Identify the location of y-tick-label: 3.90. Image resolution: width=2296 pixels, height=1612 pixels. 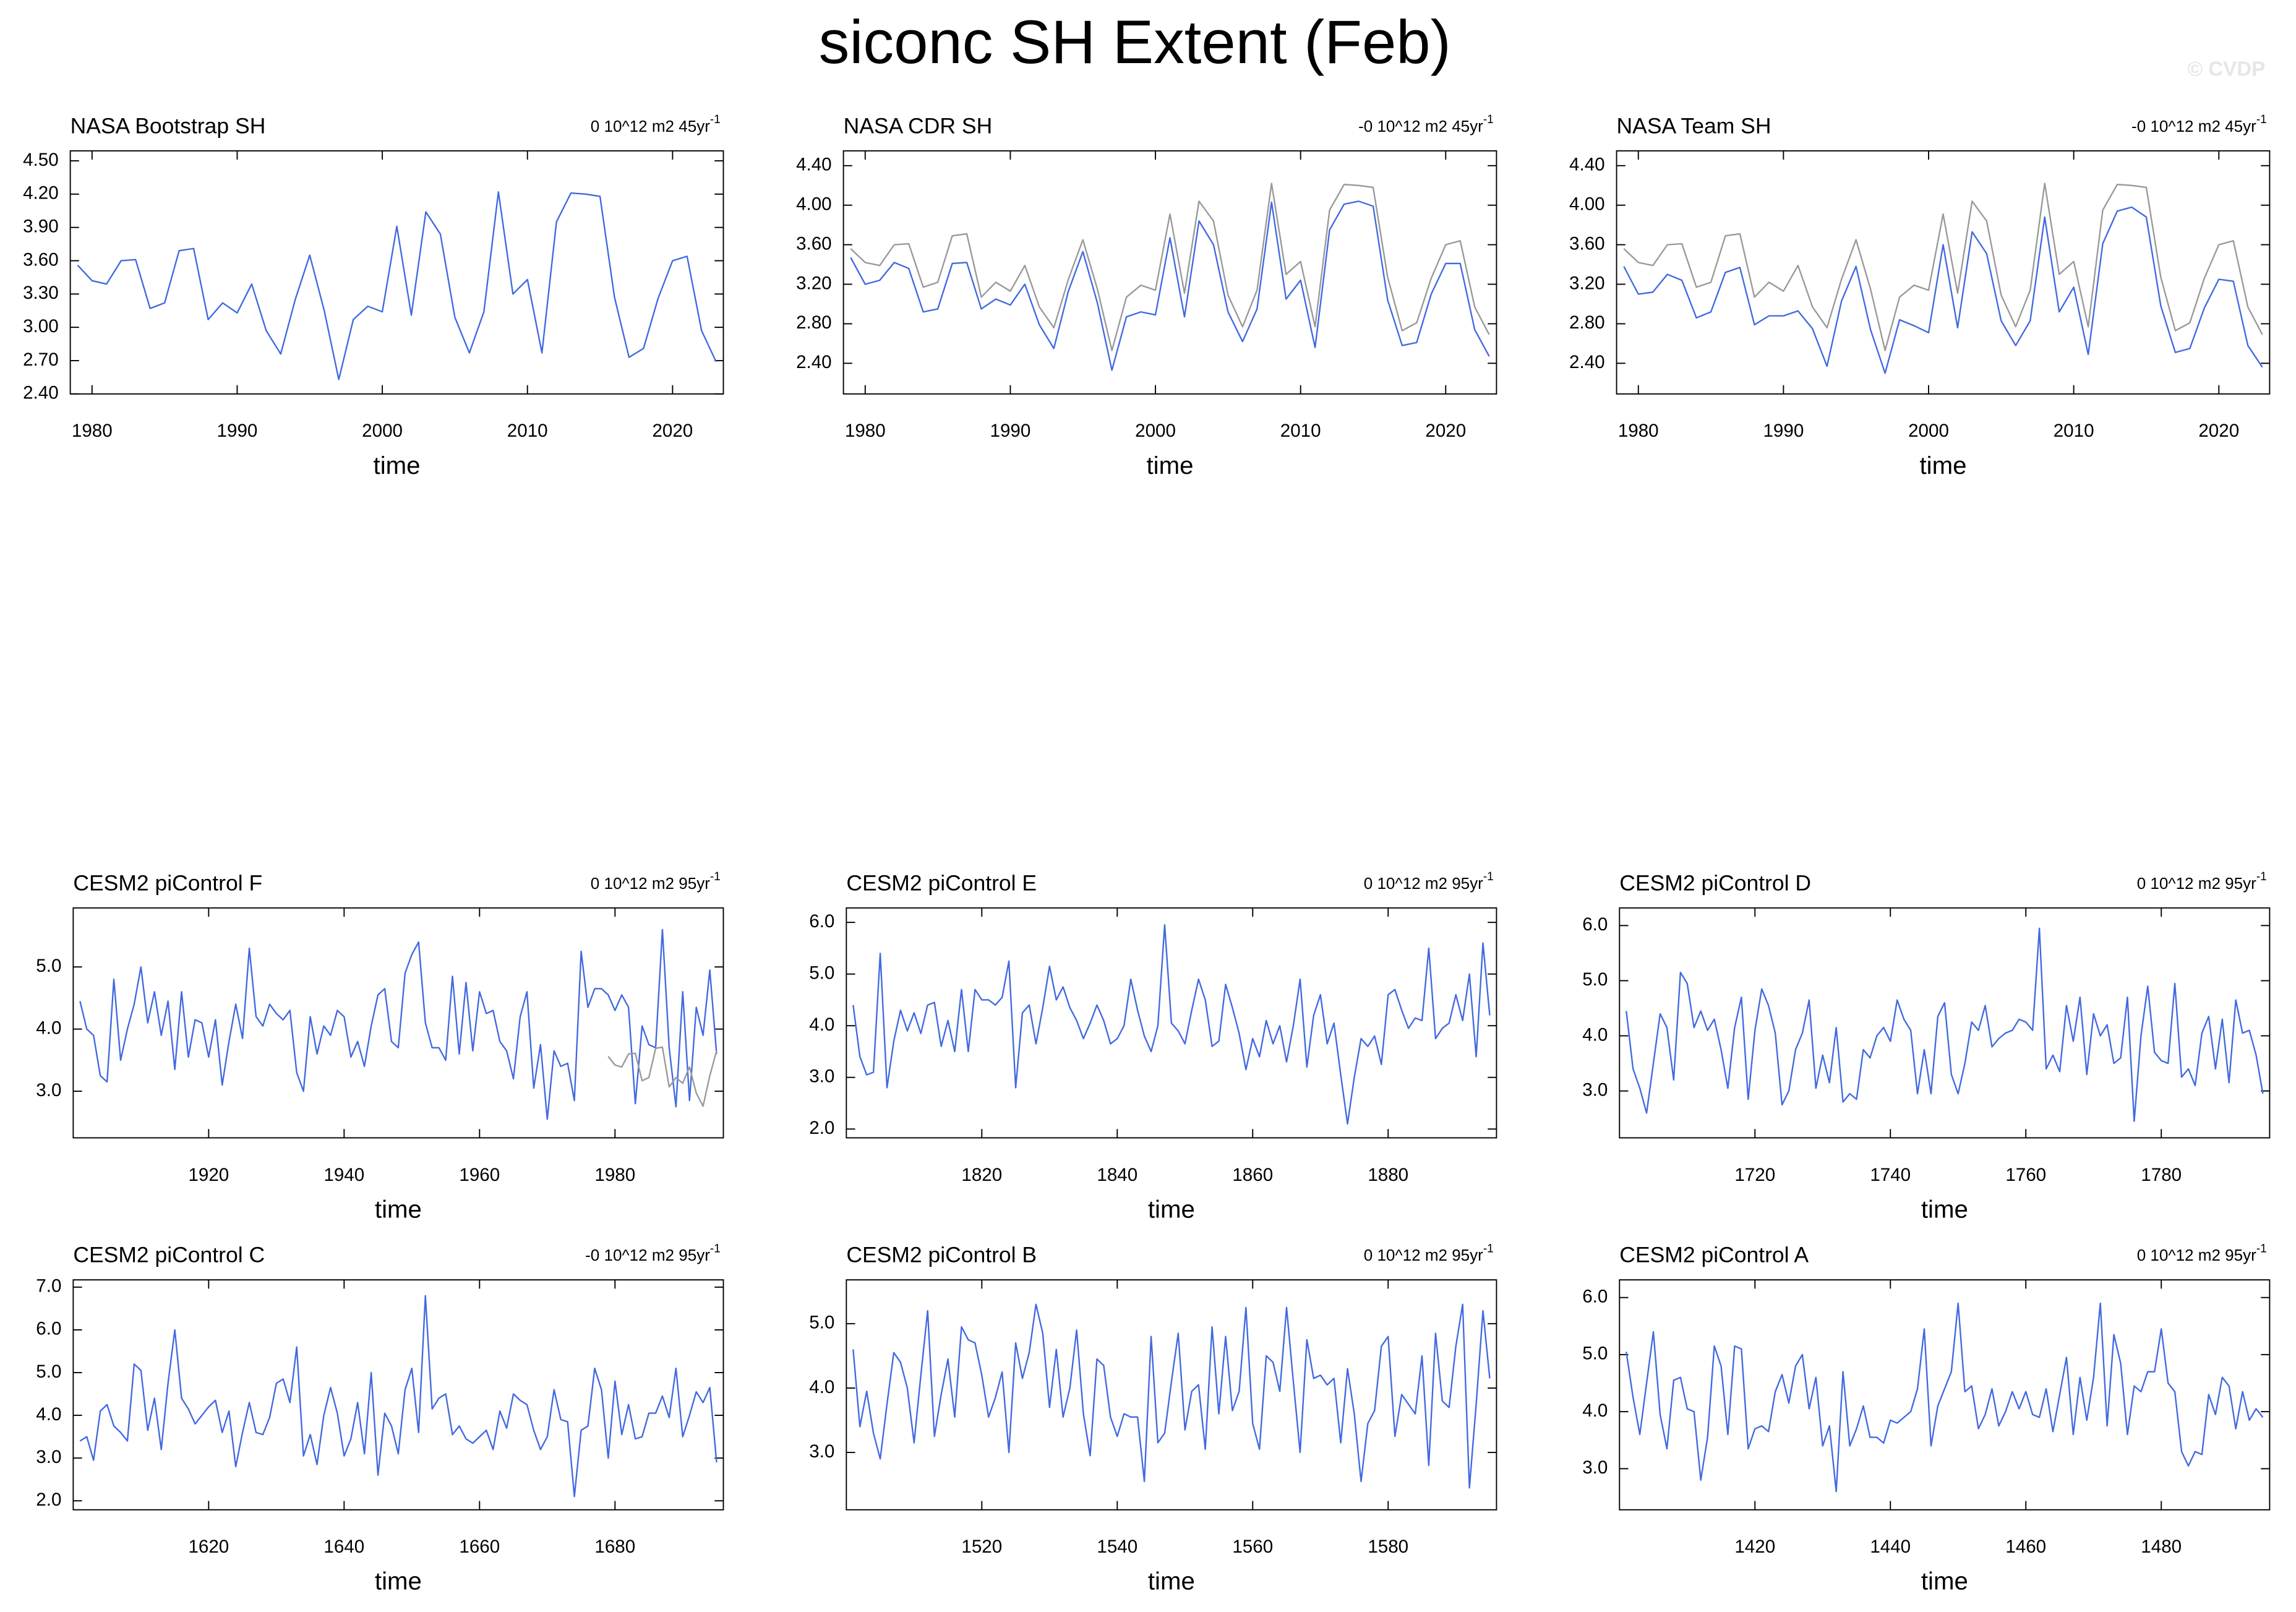
(41, 226).